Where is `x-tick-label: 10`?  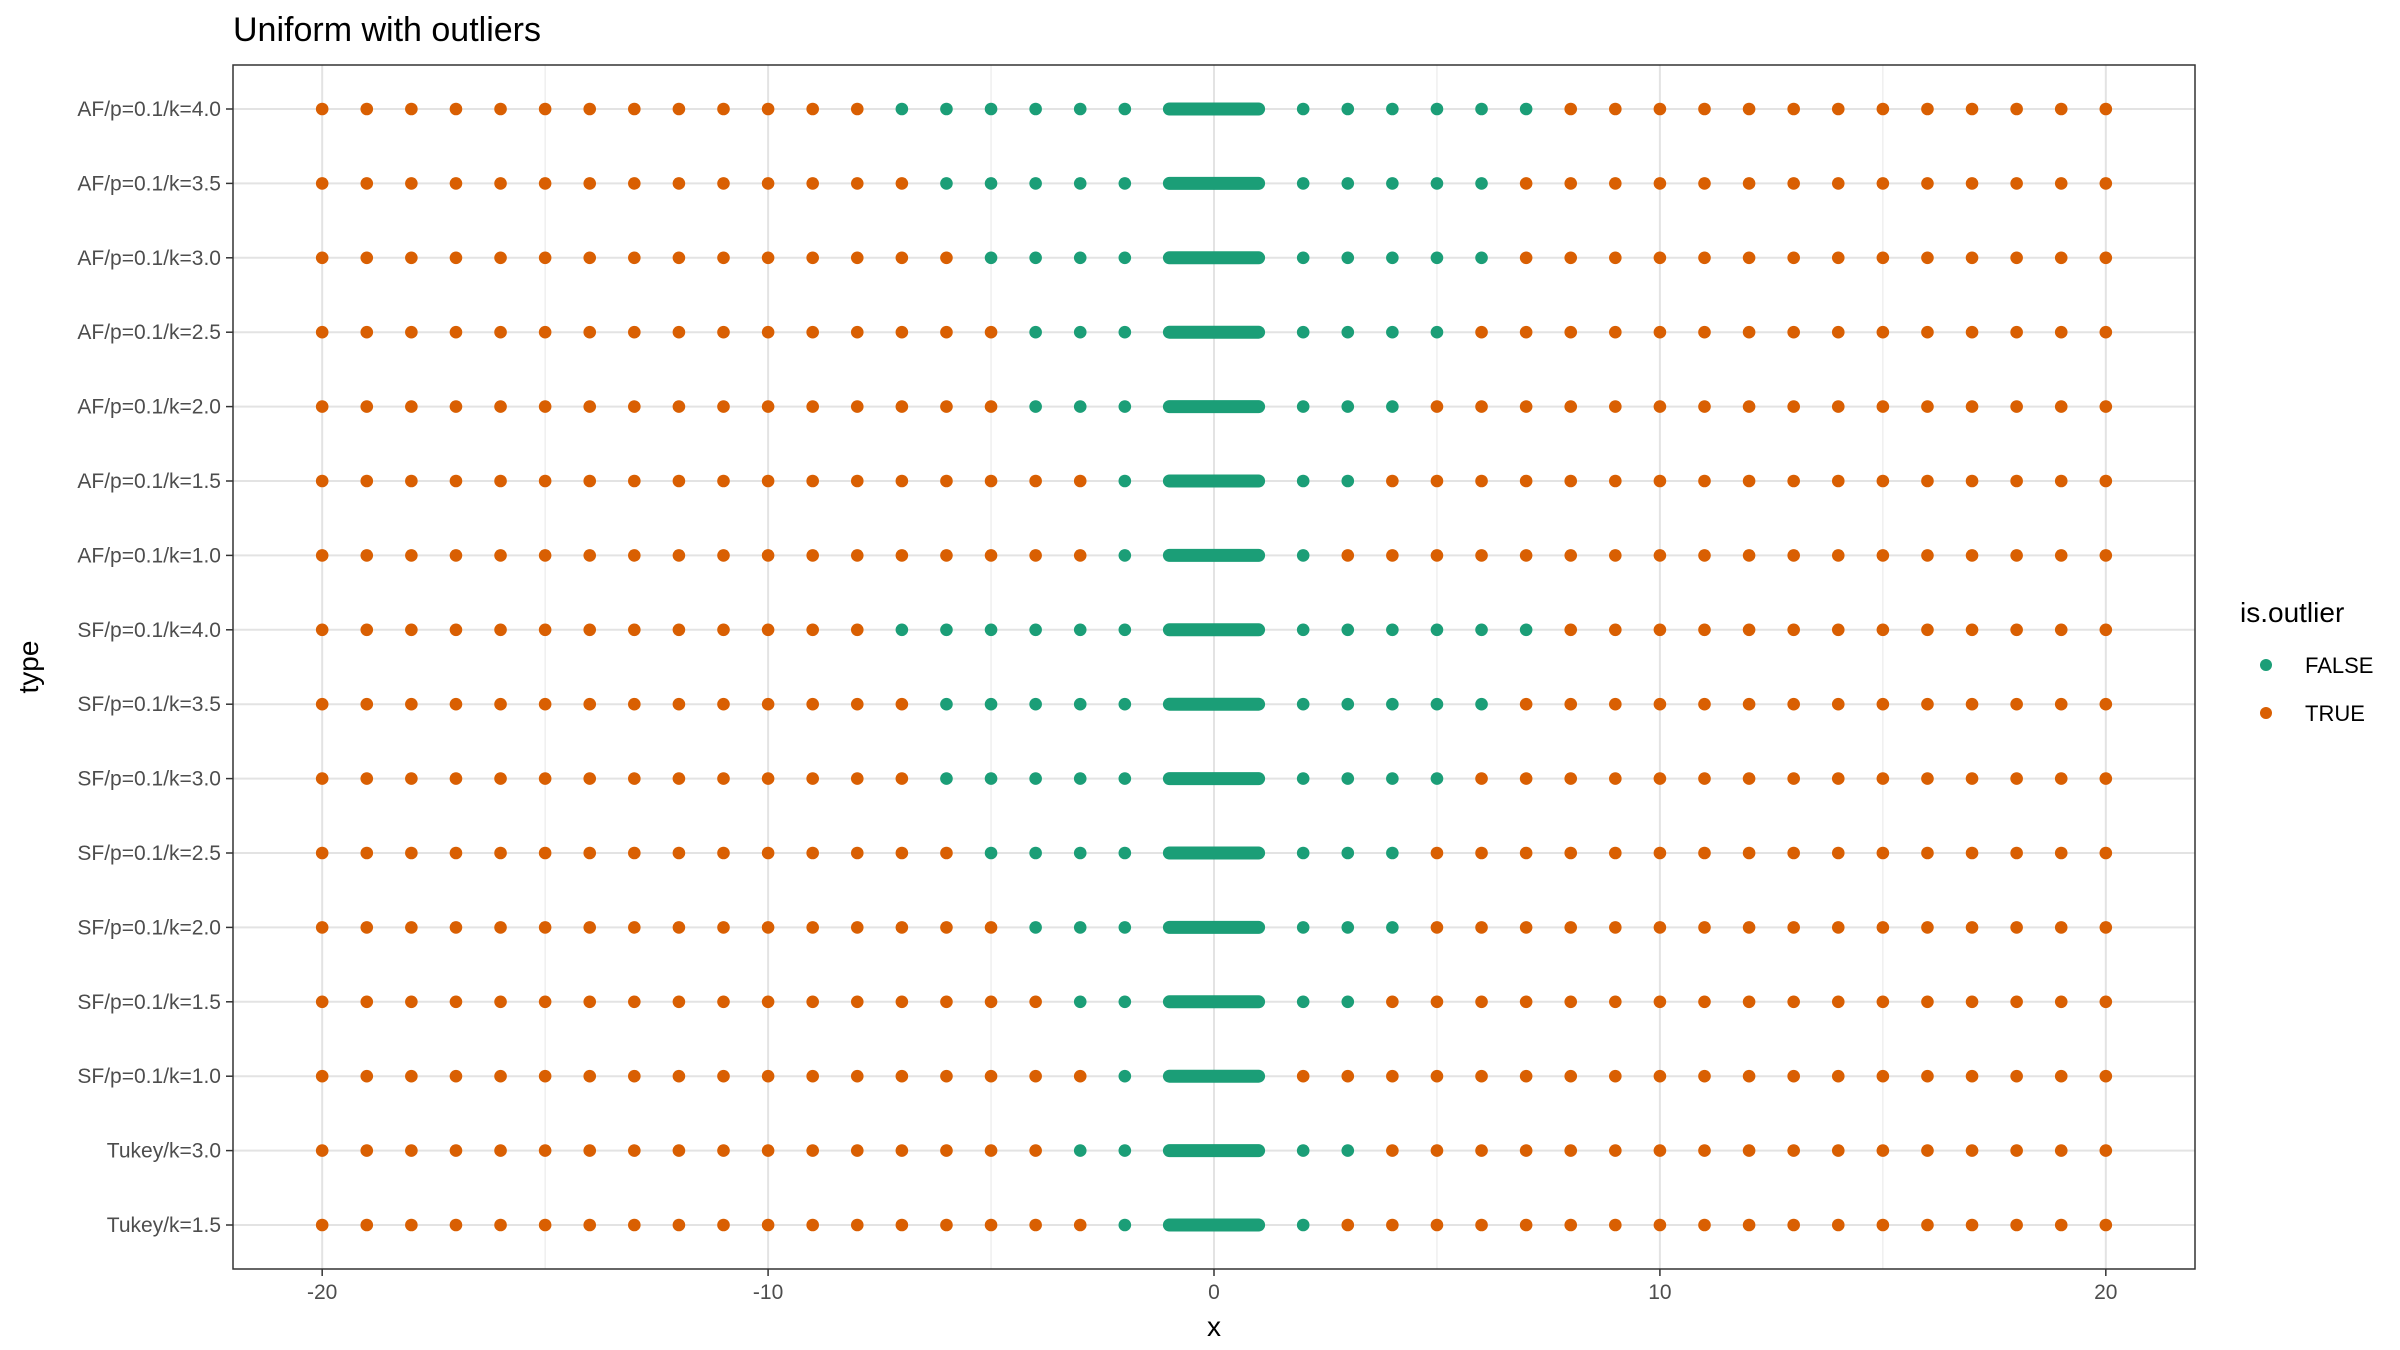
x-tick-label: 10 is located at coordinates (1659, 1292).